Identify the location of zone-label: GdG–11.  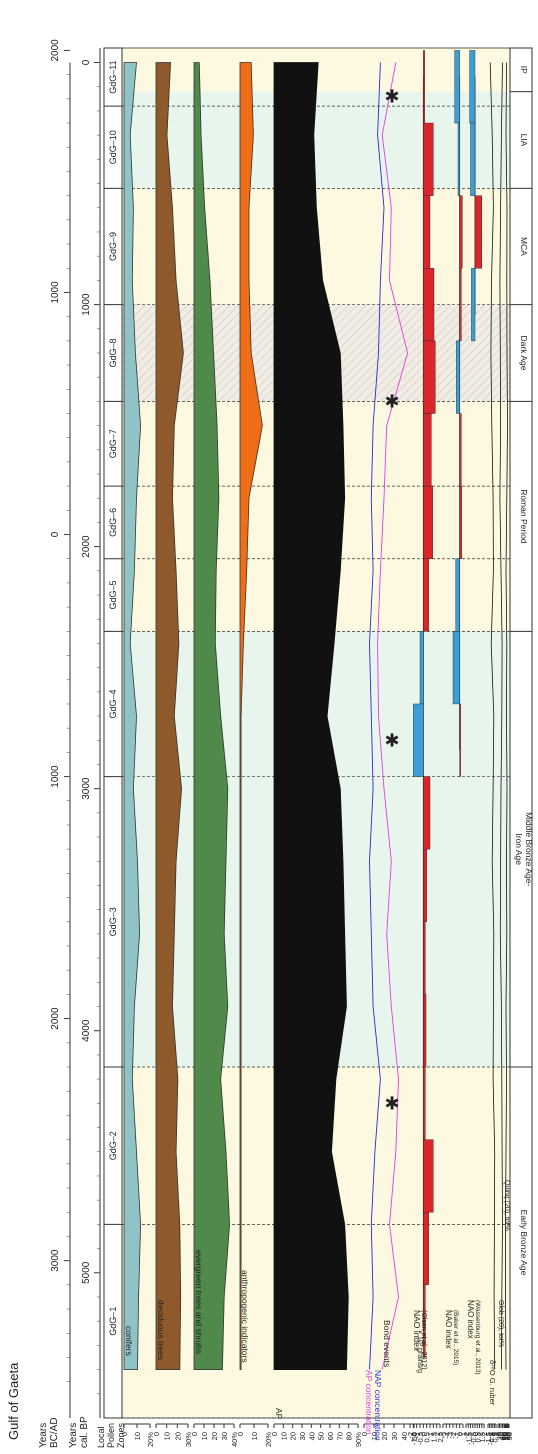
(113, 76).